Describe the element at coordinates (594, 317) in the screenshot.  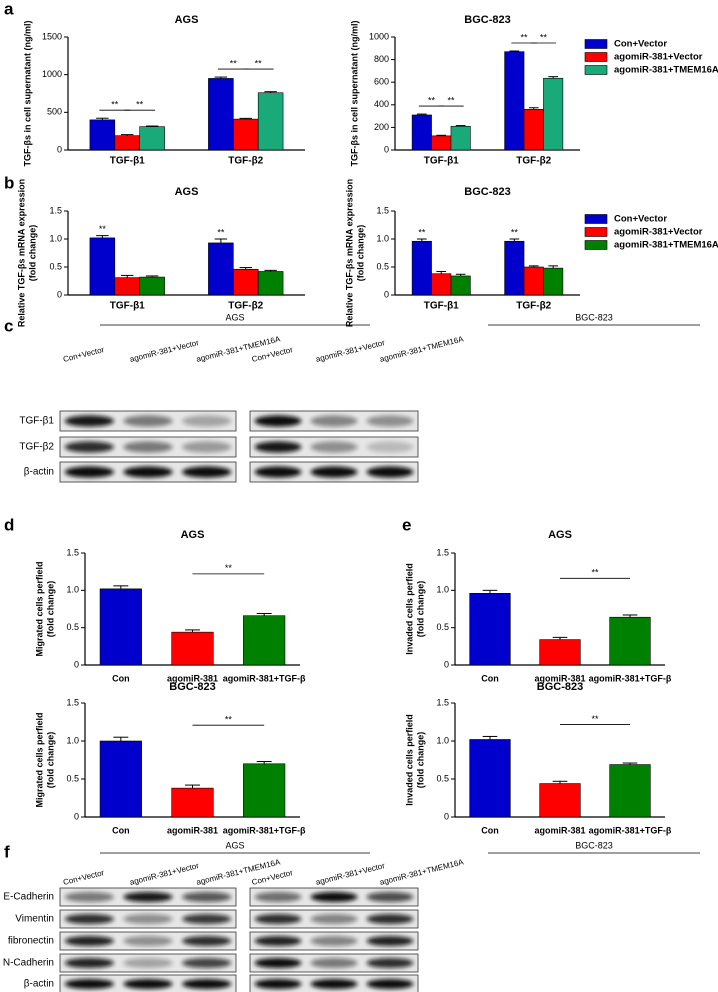
I see `group-label: BGC-823` at that location.